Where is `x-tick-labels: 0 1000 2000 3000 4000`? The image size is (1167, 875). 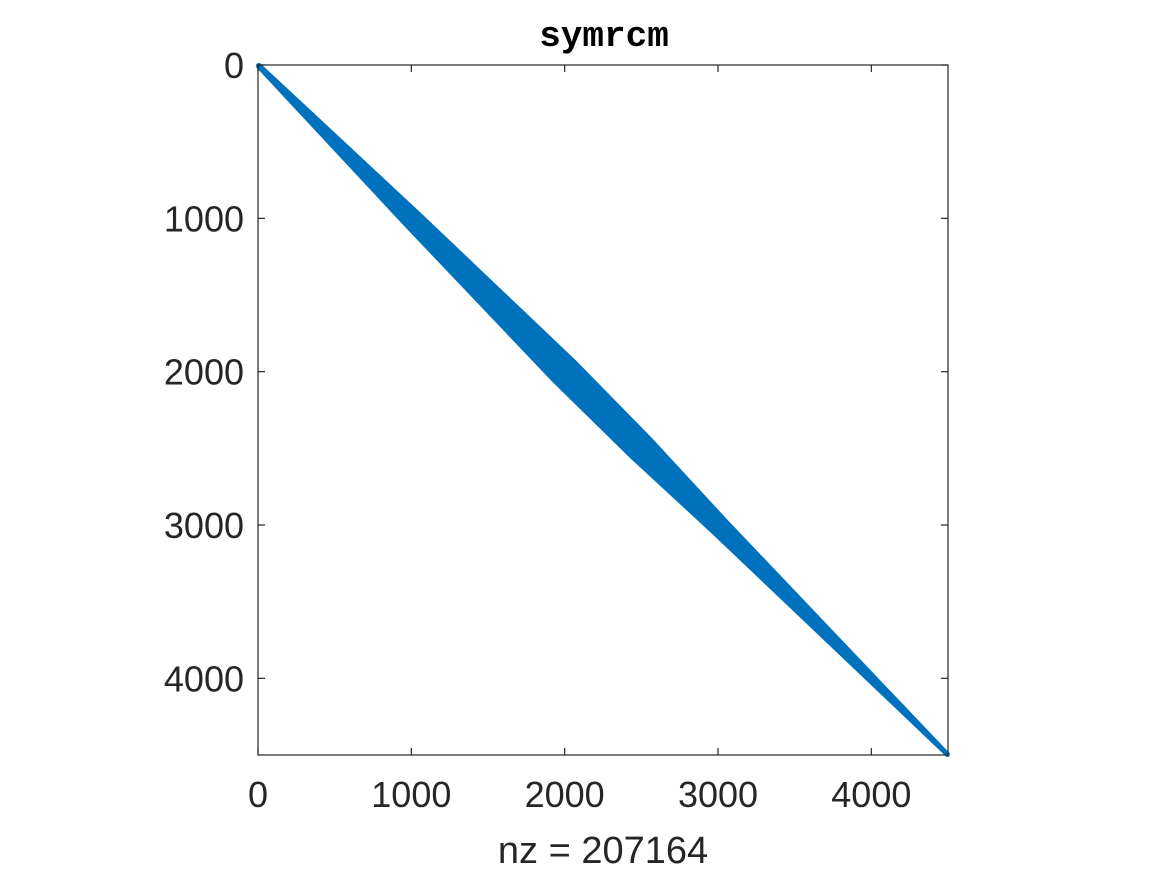
x-tick-labels: 0 1000 2000 3000 4000 is located at coordinates (579, 794).